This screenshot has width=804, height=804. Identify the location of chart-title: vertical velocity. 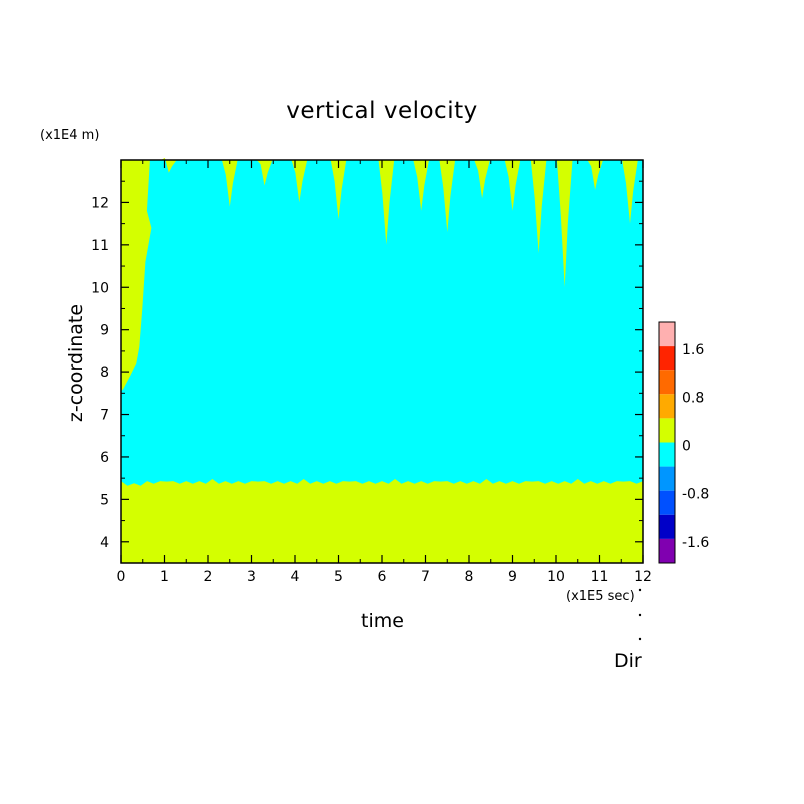
(382, 111).